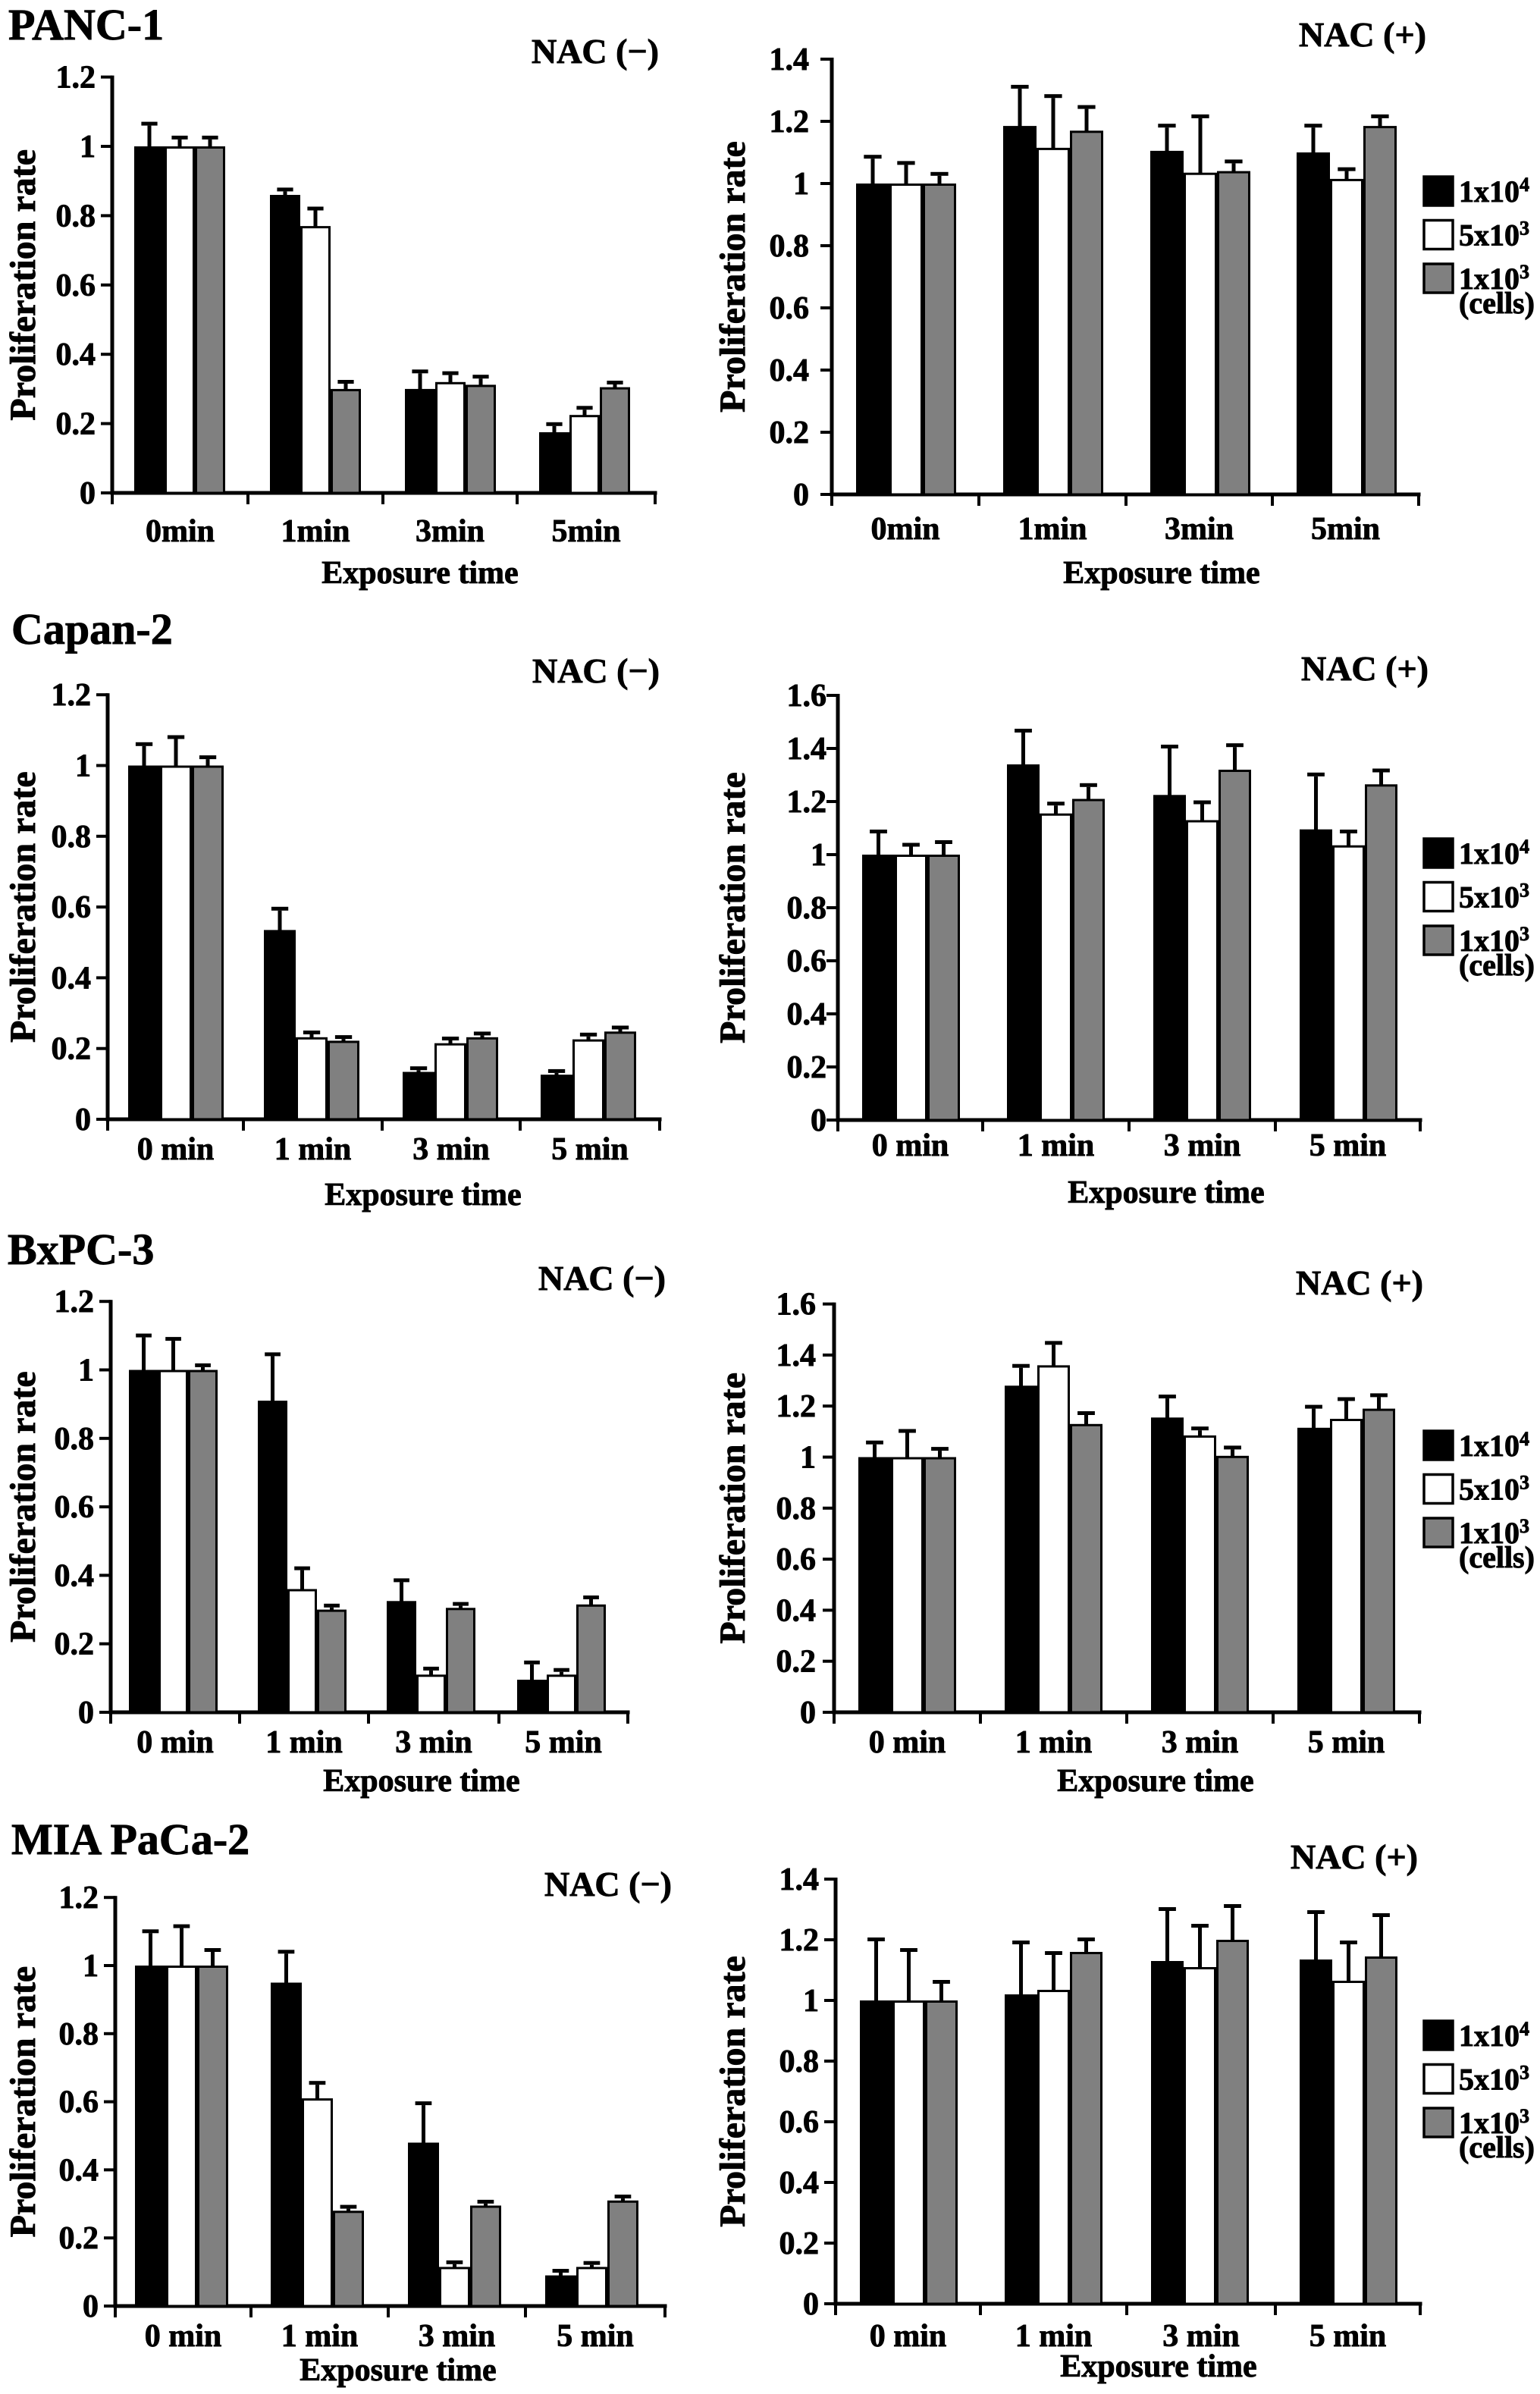 Image resolution: width=1540 pixels, height=2394 pixels. Describe the element at coordinates (807, 696) in the screenshot. I see `svg-text: 1.6` at that location.